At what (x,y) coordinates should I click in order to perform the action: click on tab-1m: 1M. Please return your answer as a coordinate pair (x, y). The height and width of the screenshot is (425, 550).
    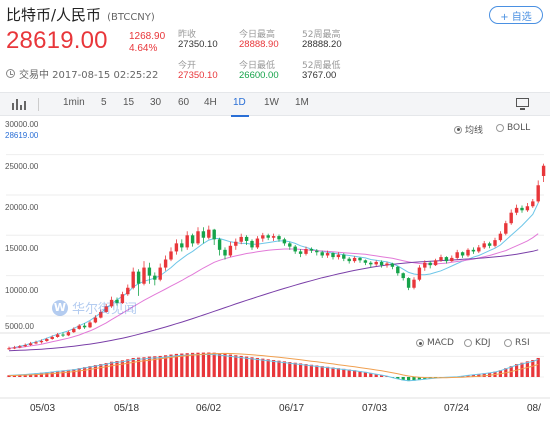
    Looking at the image, I should click on (302, 102).